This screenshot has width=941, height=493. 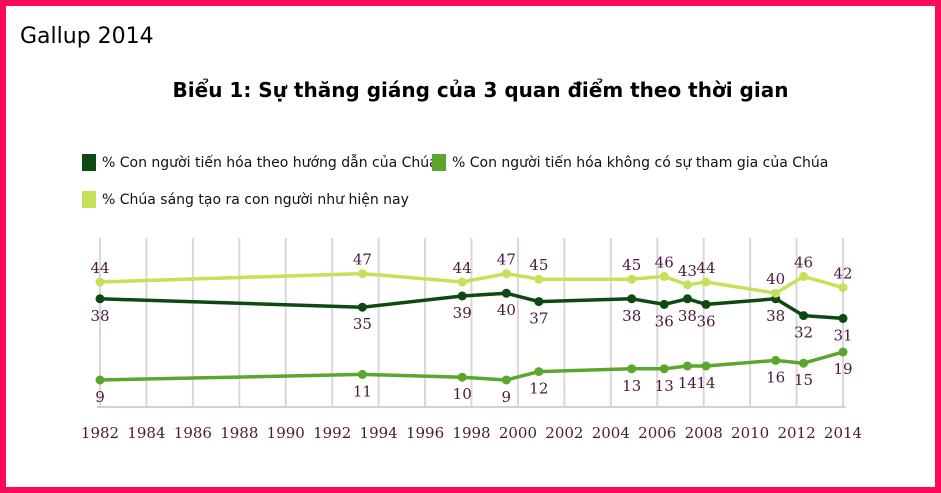 I want to click on data-label: 43, so click(x=687, y=271).